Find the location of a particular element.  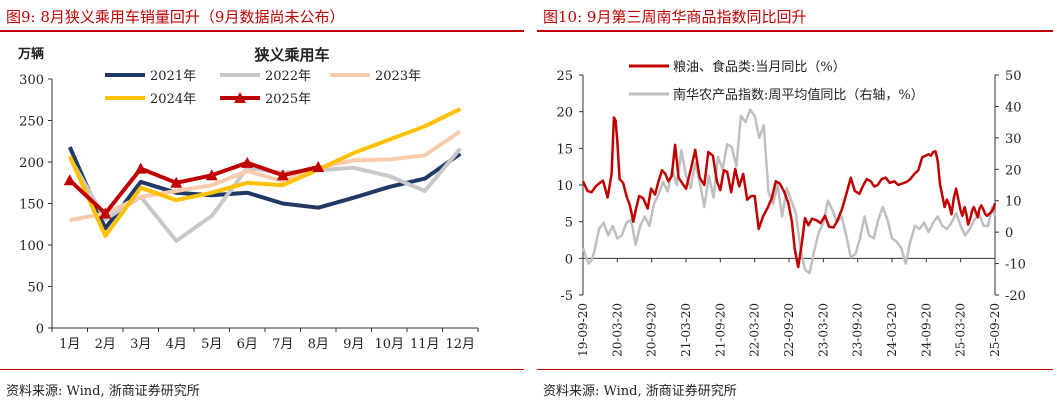

x-tick-label: 5月 is located at coordinates (211, 344).